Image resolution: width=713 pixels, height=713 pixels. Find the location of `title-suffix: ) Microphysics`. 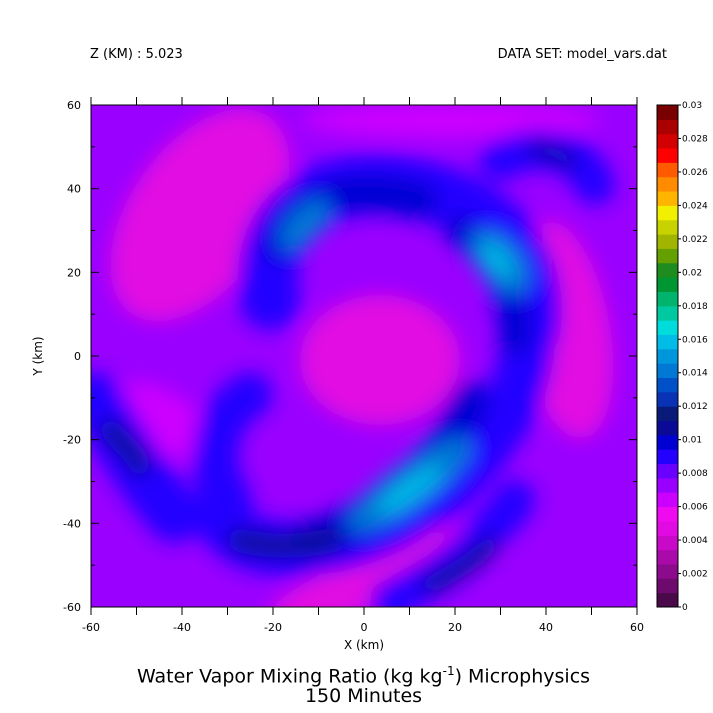

title-suffix: ) Microphysics is located at coordinates (522, 676).